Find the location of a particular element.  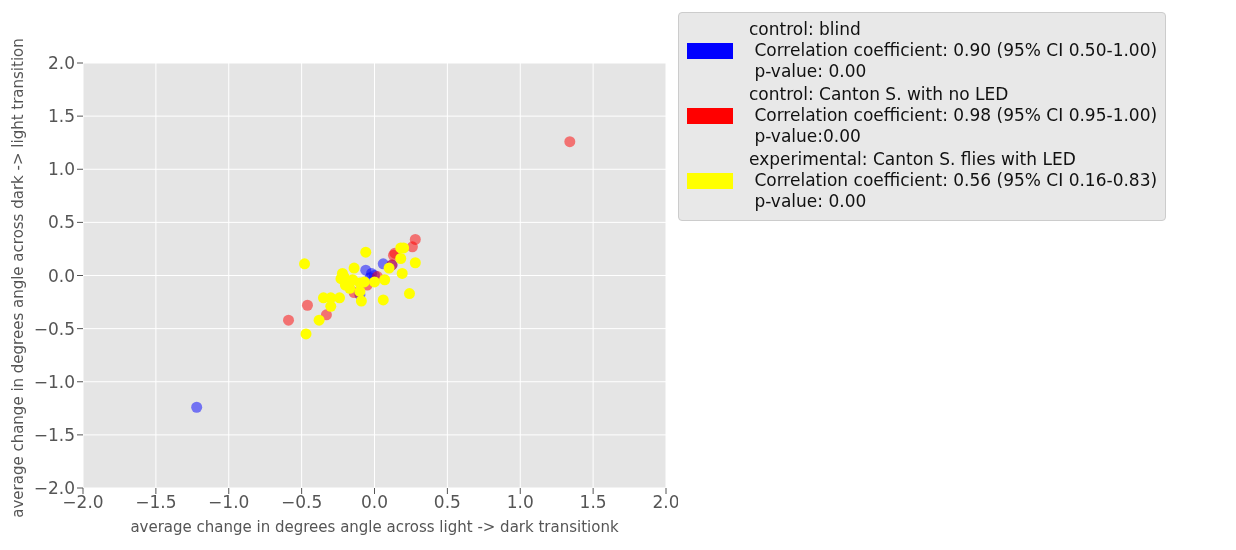

x-tick-label: −1.0 is located at coordinates (229, 502).